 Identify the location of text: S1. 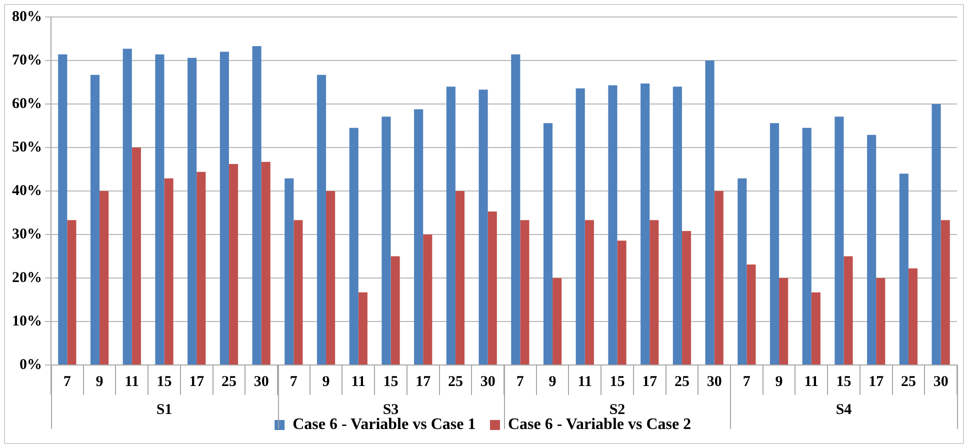
(164, 410).